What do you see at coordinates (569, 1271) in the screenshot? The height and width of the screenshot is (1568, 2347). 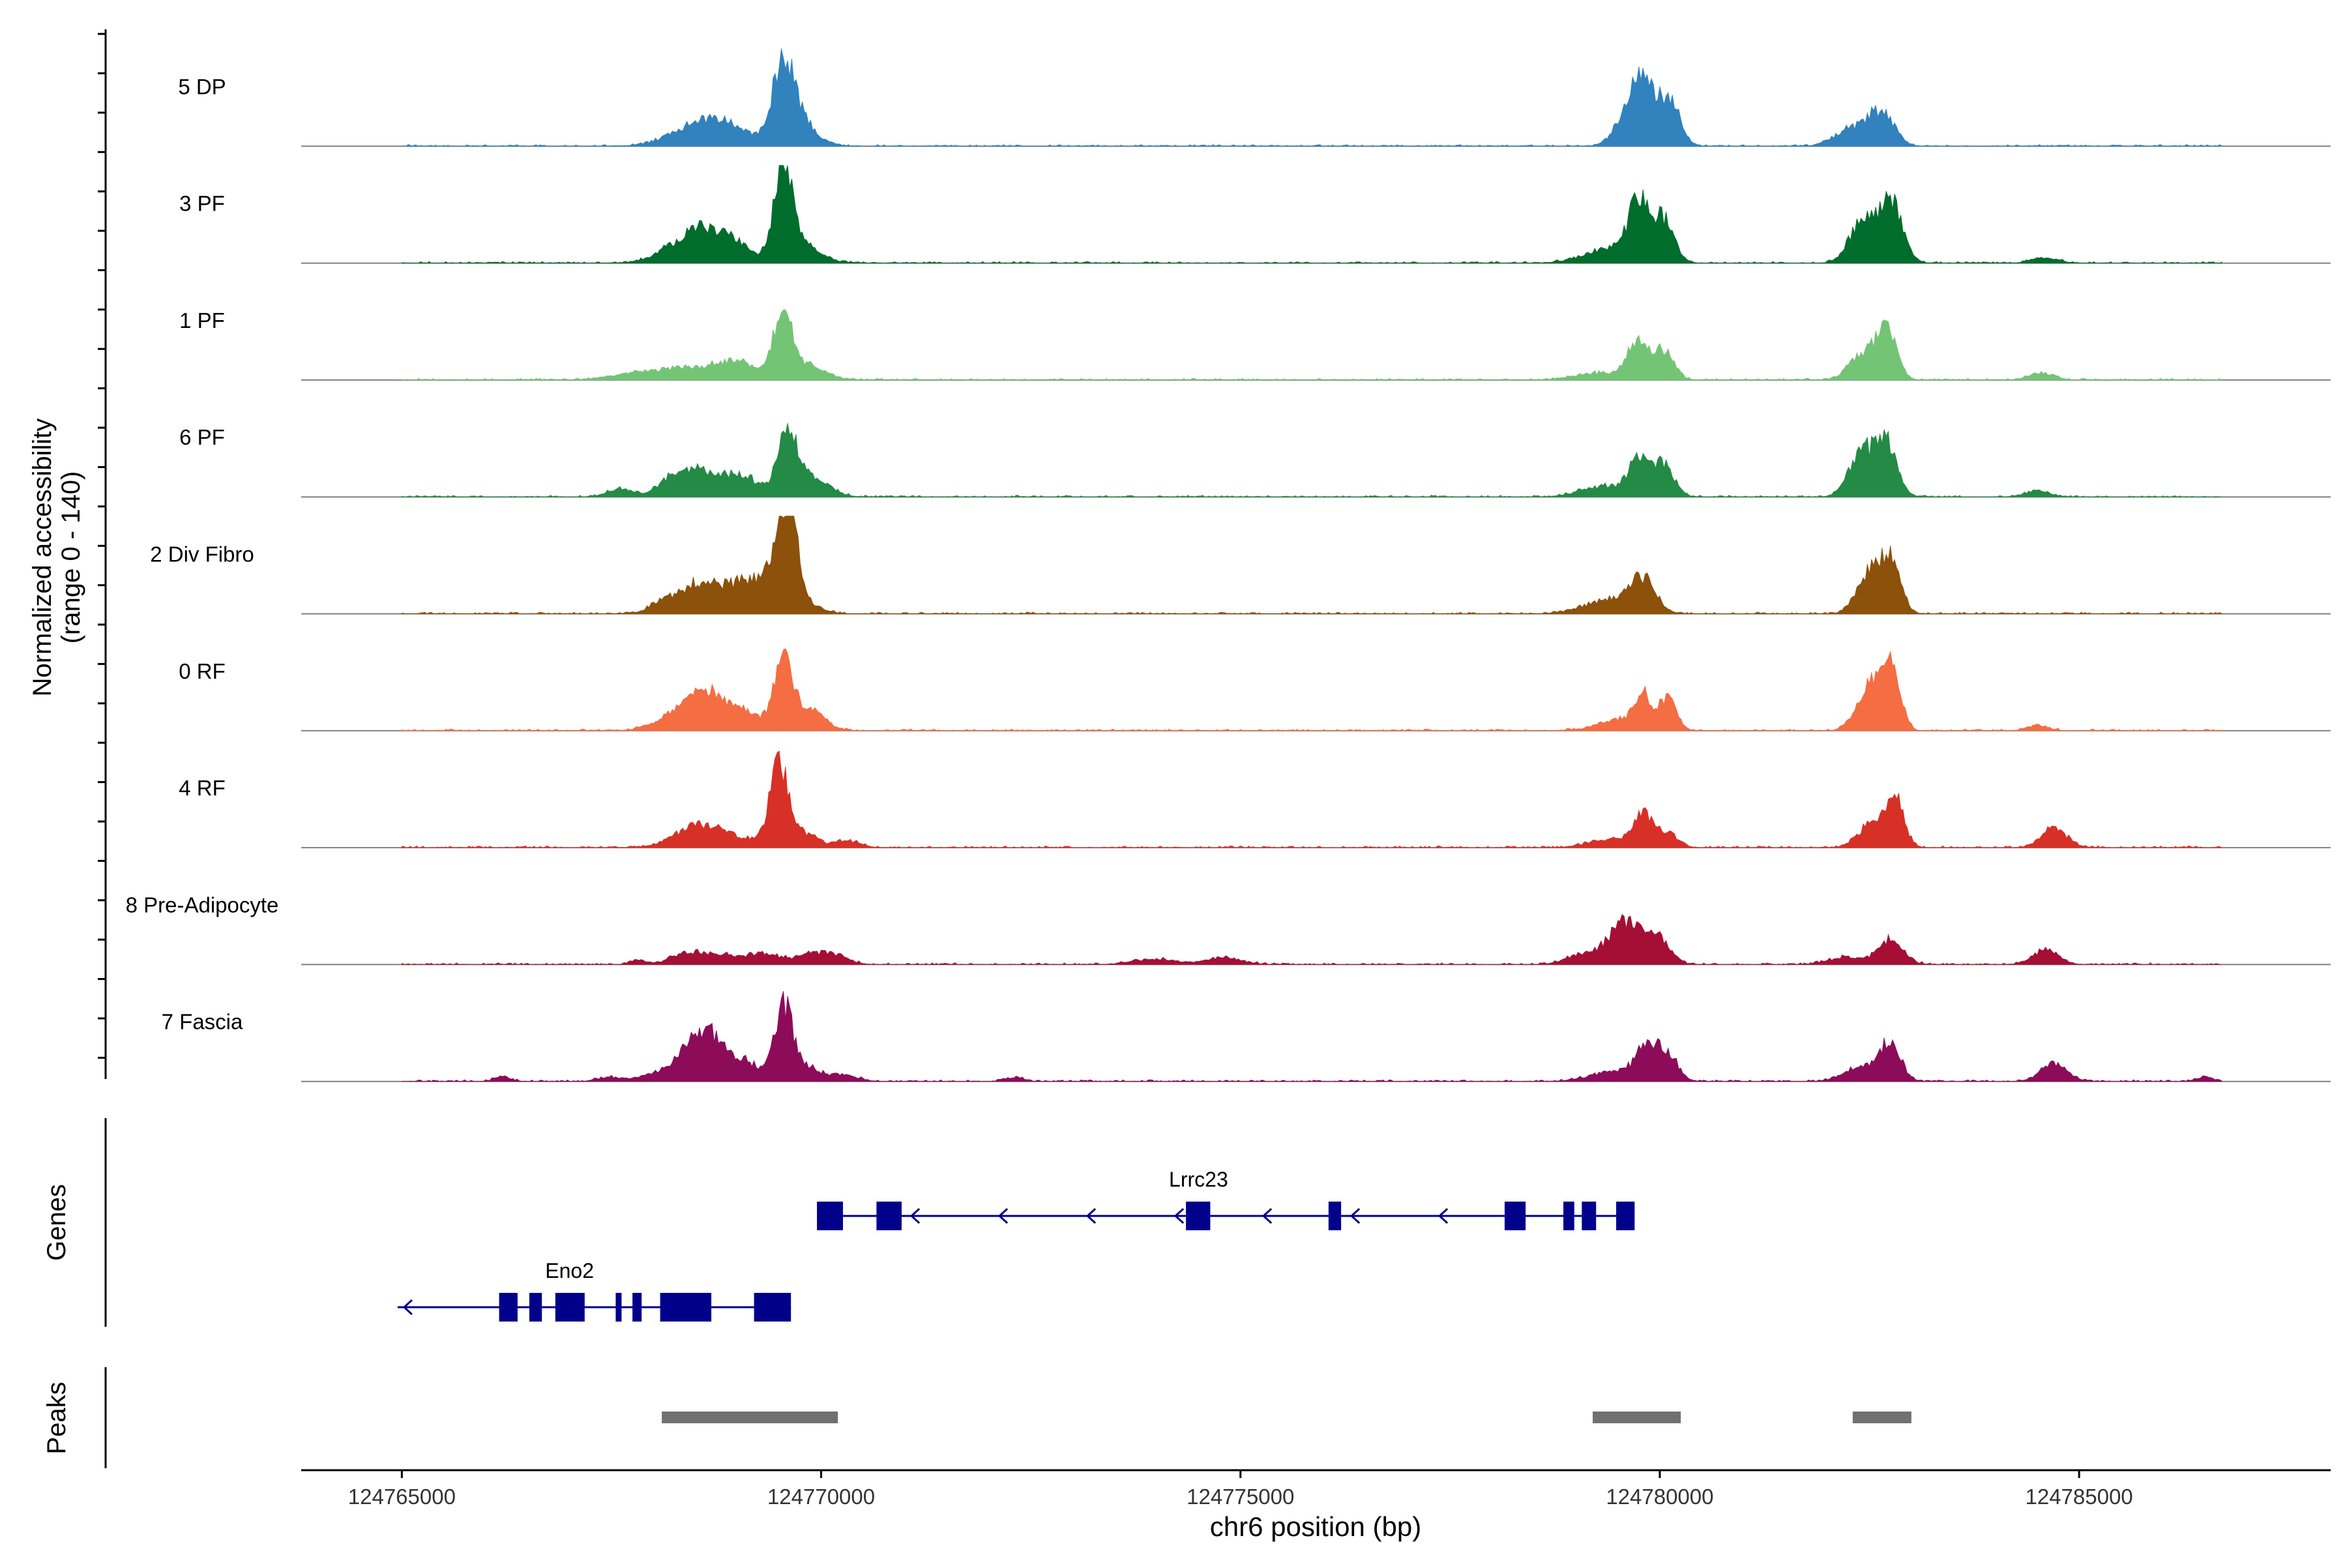 I see `gene-name: Eno2` at bounding box center [569, 1271].